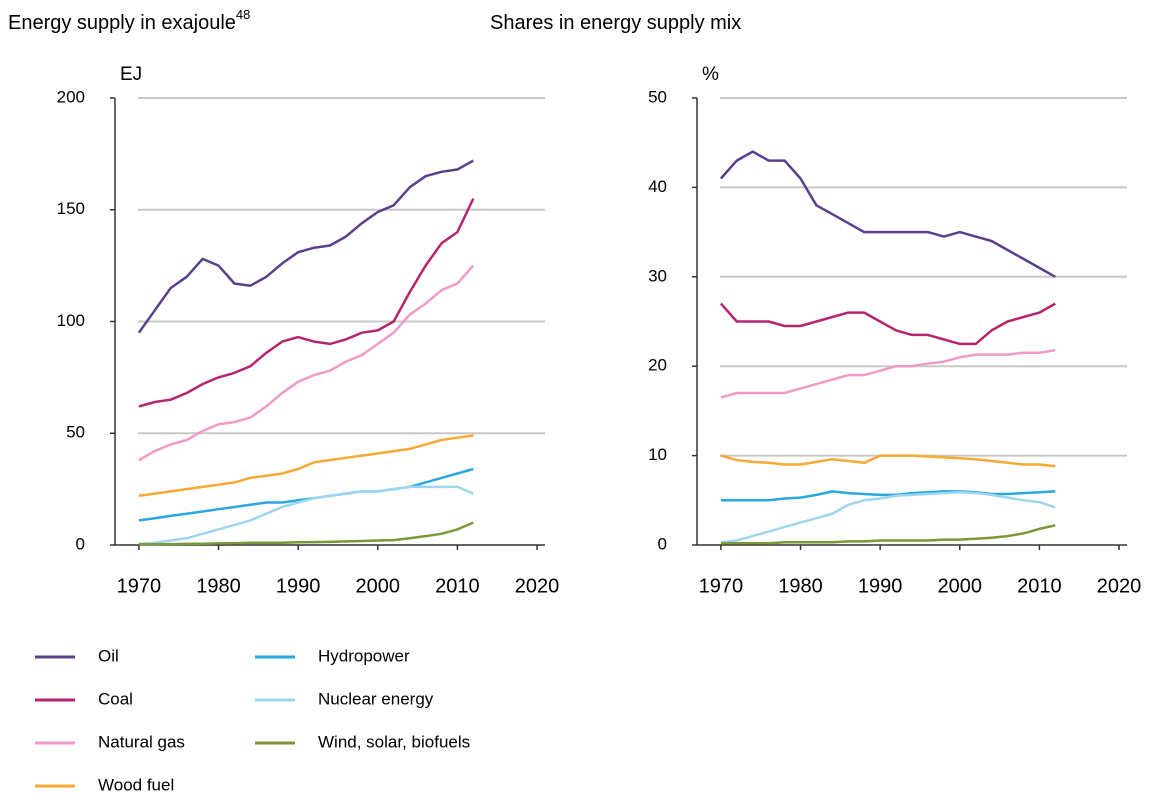 The image size is (1164, 805). I want to click on legend-label: Hydropower, so click(364, 655).